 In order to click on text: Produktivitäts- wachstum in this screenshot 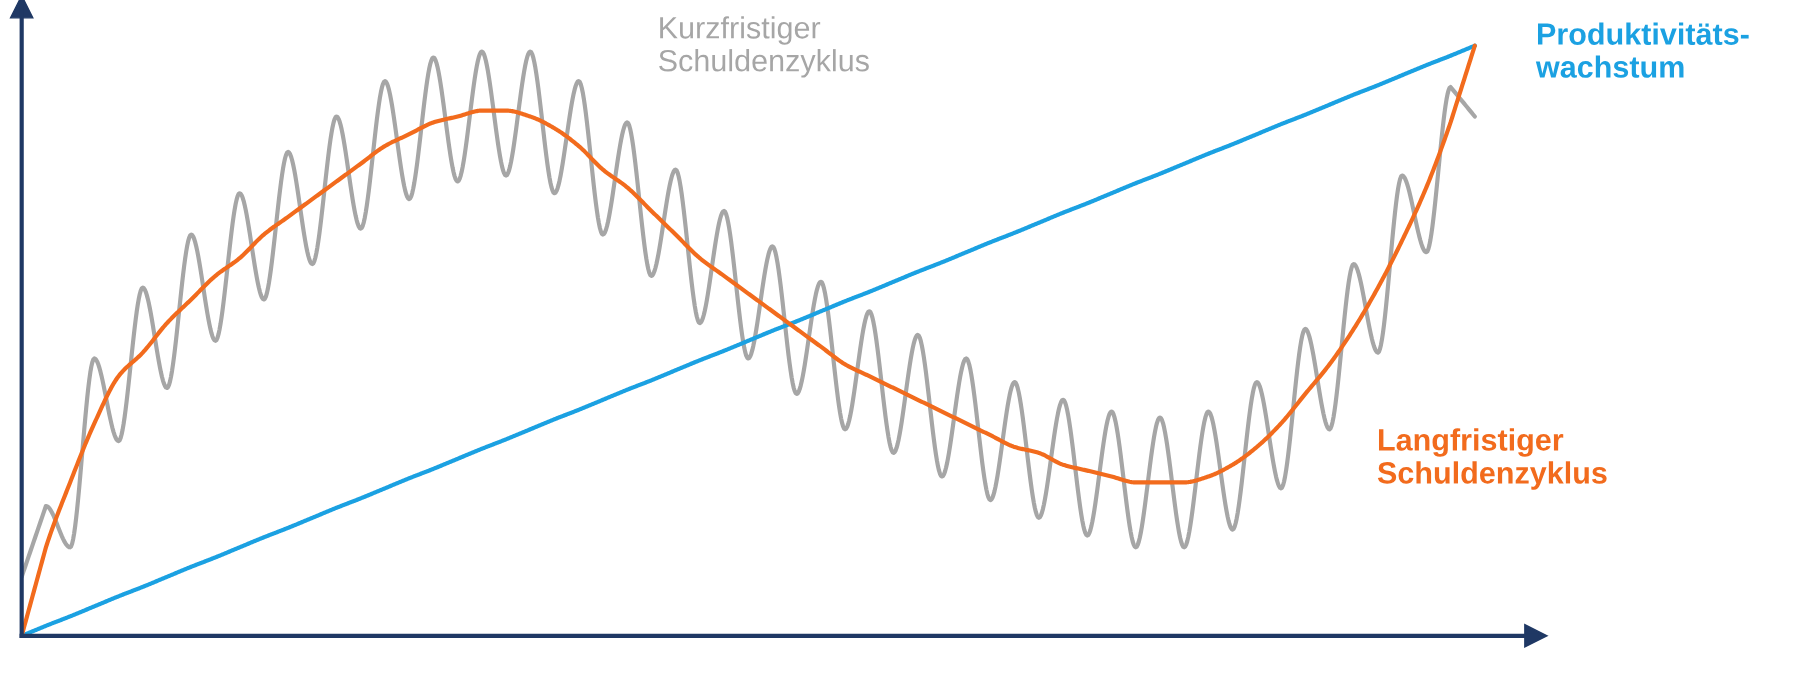, I will do `click(1642, 50)`.